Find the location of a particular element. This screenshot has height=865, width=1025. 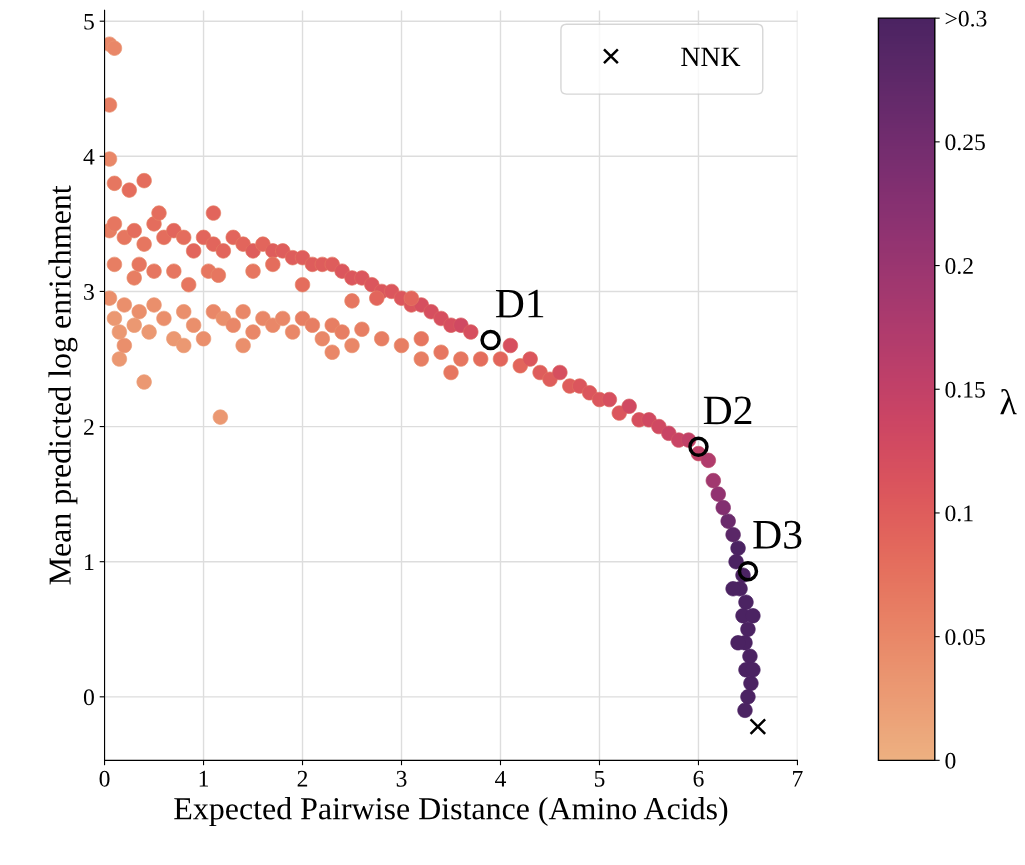

y-tick-label: 5 is located at coordinates (89, 21).